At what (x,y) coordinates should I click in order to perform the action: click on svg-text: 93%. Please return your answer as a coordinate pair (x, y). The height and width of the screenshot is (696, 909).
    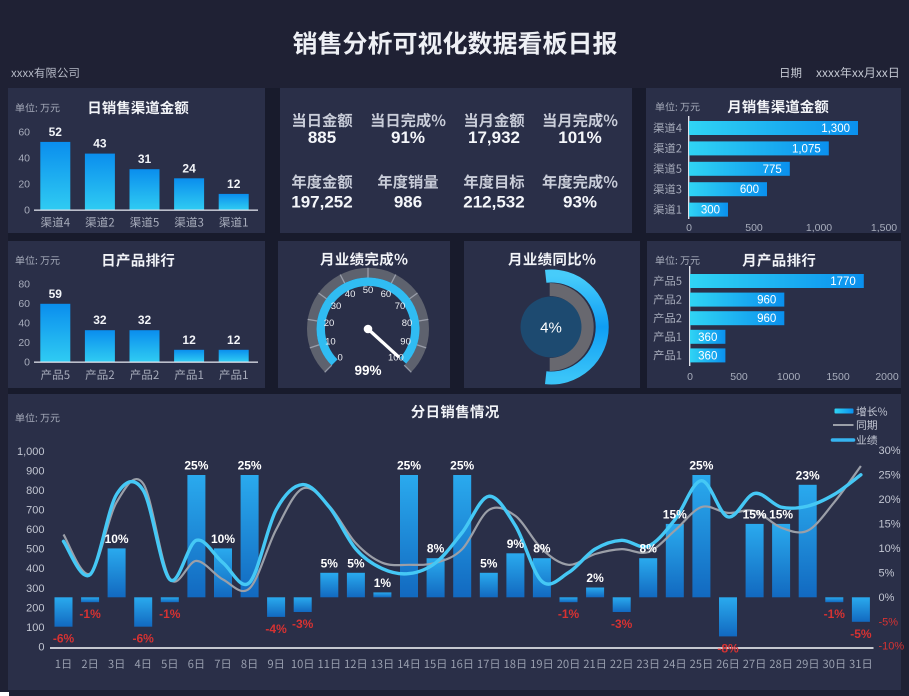
    Looking at the image, I should click on (580, 202).